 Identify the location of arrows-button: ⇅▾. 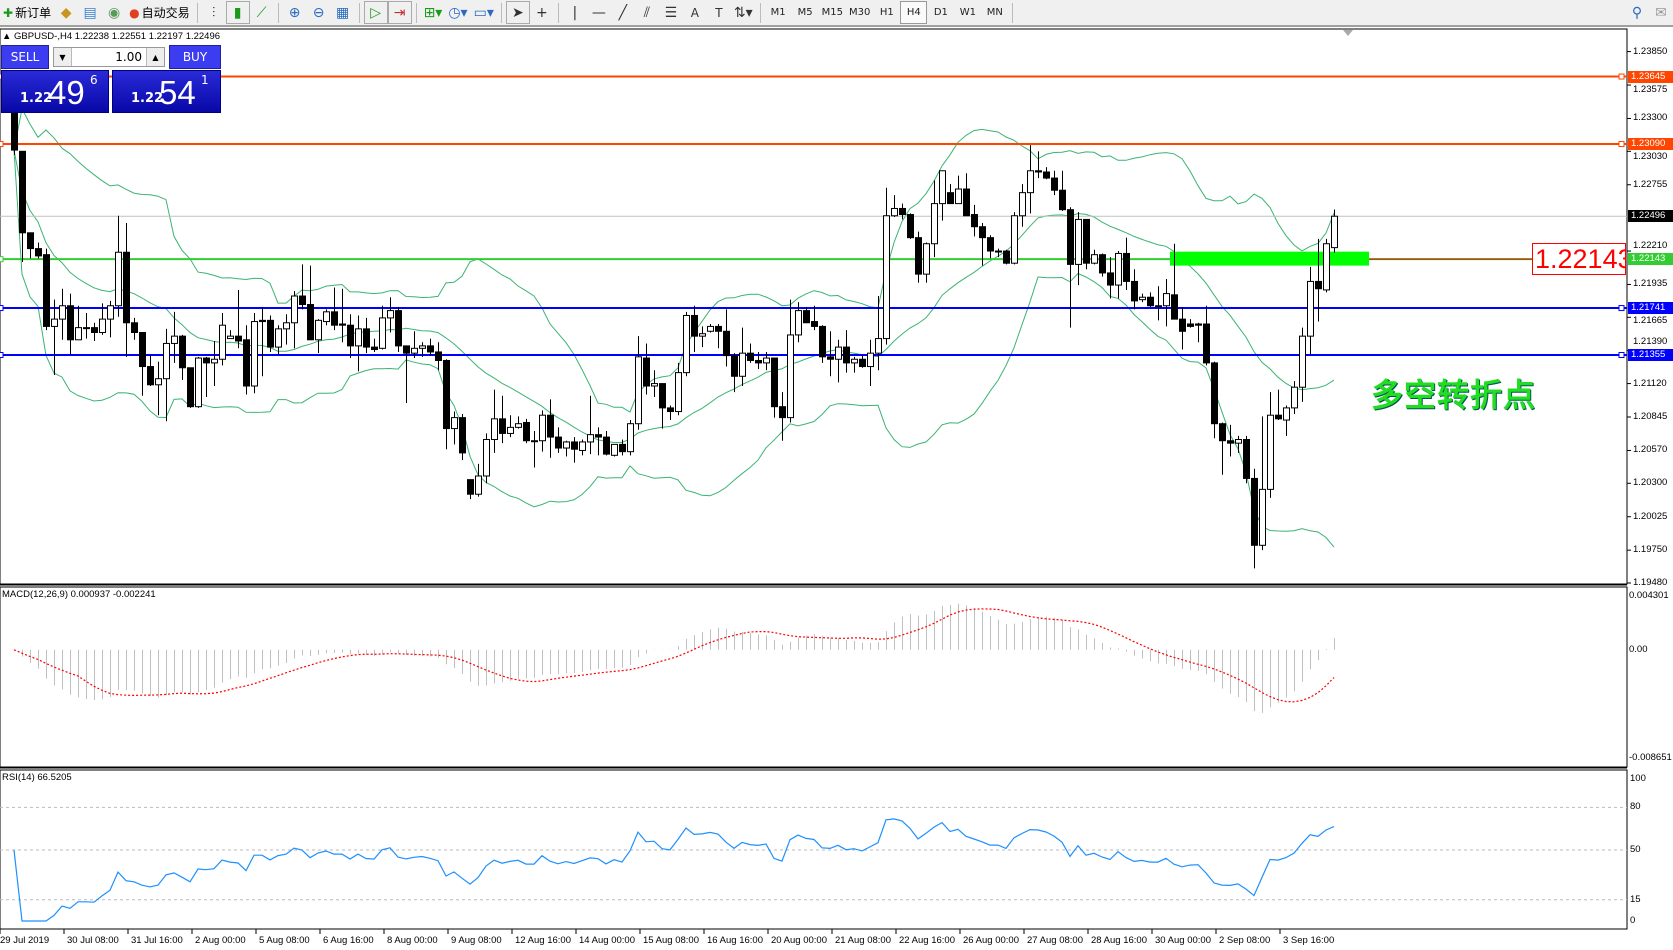
(743, 12).